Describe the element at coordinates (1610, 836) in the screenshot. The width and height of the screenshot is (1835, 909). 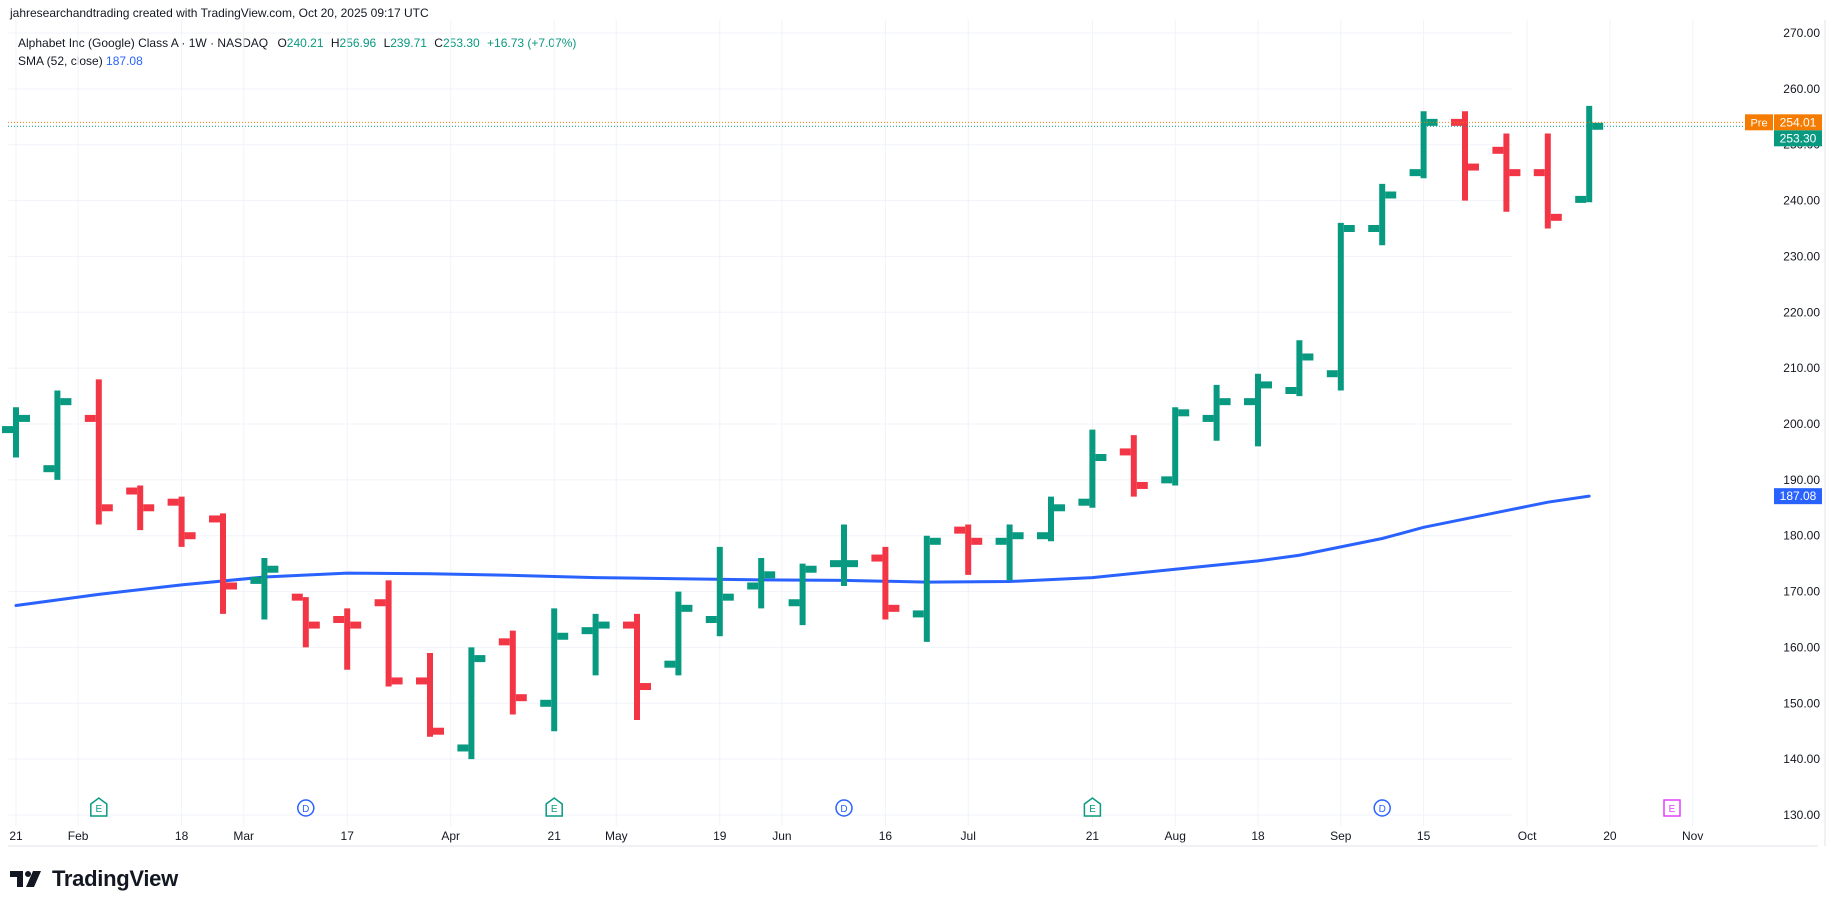
I see `time-tick-label: 20` at that location.